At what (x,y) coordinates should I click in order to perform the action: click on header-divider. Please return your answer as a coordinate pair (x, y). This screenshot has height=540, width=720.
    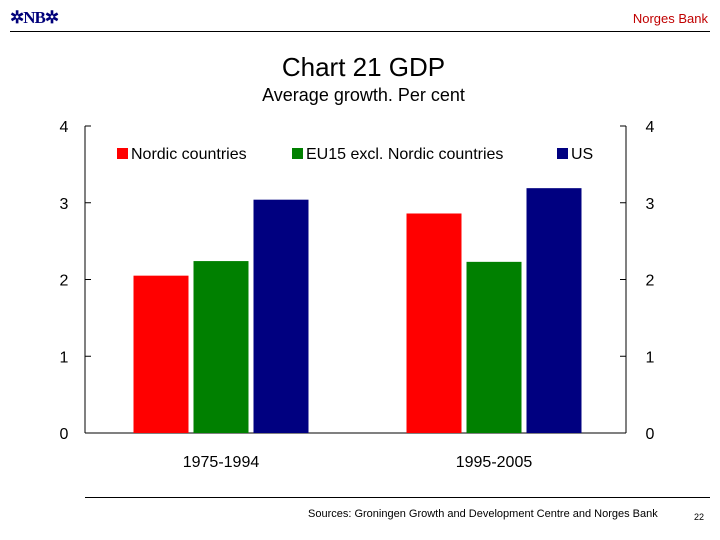
    Looking at the image, I should click on (360, 31).